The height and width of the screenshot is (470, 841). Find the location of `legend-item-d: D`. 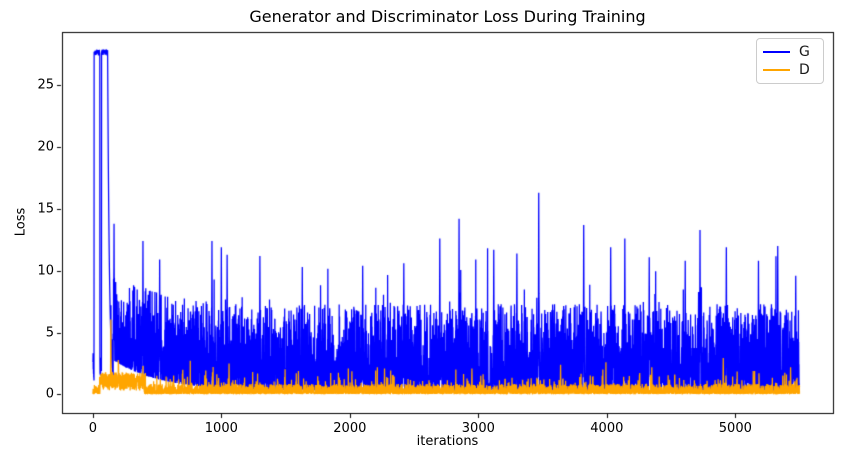

legend-item-d: D is located at coordinates (790, 70).